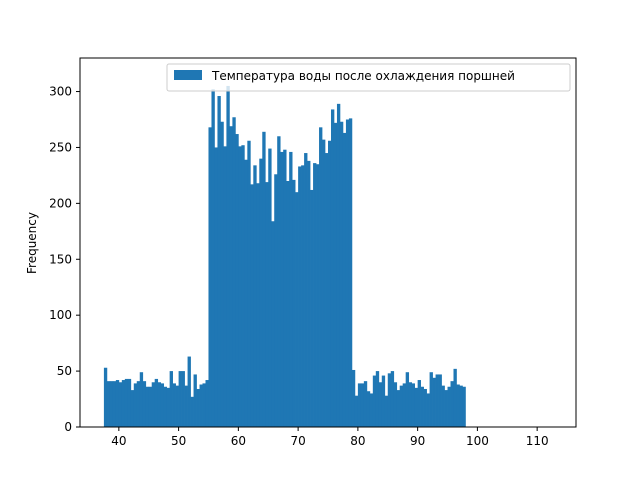 The width and height of the screenshot is (640, 480). What do you see at coordinates (60, 259) in the screenshot?
I see `y-tick-label: 150` at bounding box center [60, 259].